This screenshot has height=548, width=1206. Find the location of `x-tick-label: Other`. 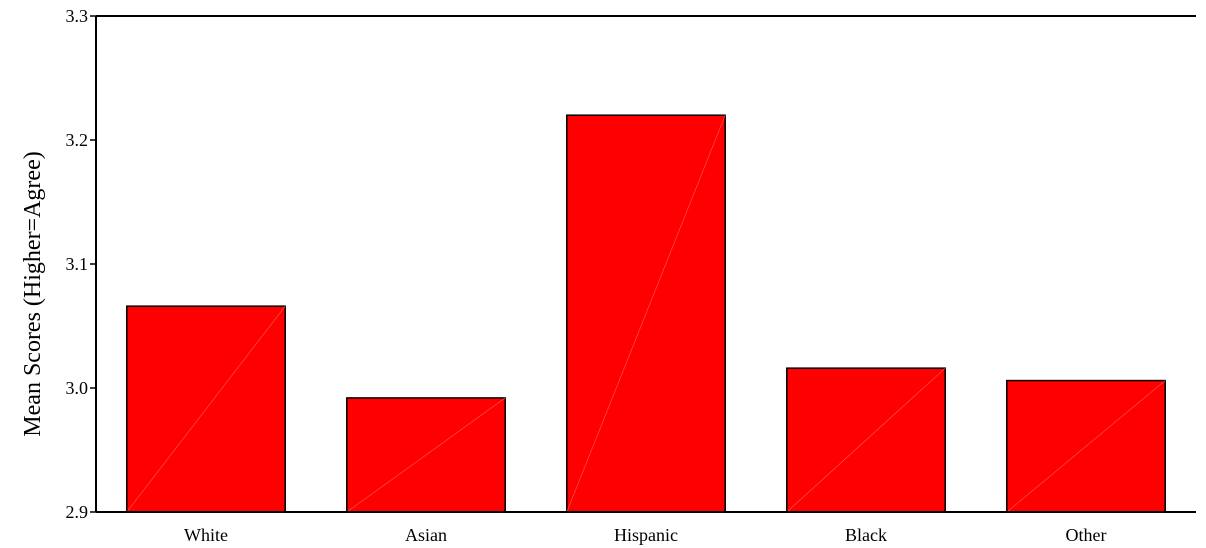

x-tick-label: Other is located at coordinates (1086, 535).